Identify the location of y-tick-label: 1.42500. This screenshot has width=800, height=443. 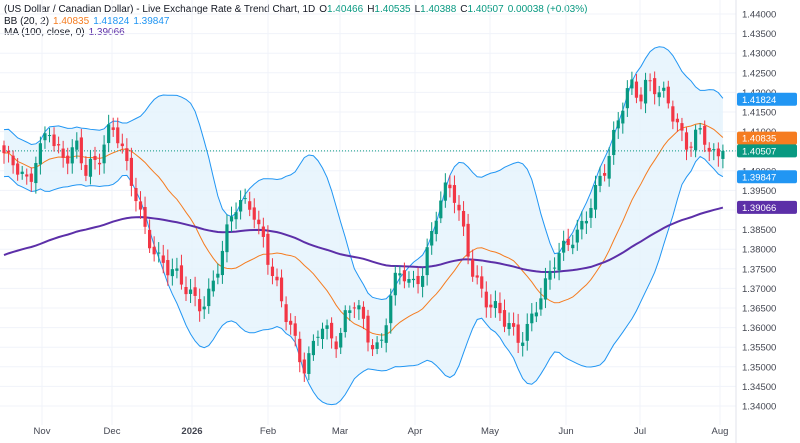
(759, 73).